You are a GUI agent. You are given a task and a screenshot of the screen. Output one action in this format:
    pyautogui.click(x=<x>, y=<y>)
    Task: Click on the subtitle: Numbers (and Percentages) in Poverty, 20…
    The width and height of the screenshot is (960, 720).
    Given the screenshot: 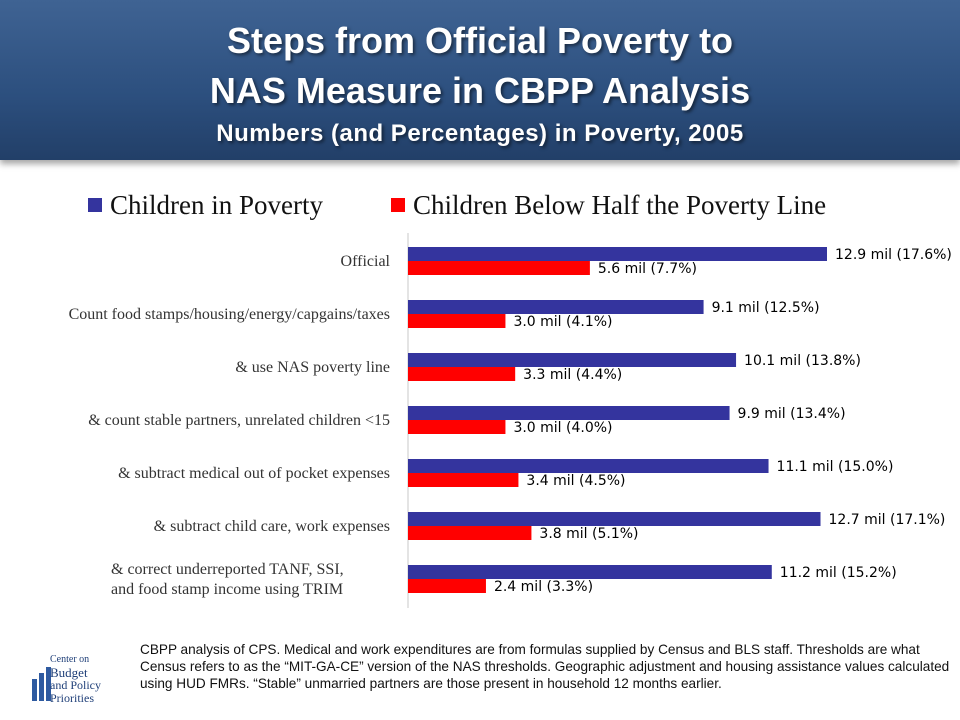 What is the action you would take?
    pyautogui.click(x=480, y=133)
    